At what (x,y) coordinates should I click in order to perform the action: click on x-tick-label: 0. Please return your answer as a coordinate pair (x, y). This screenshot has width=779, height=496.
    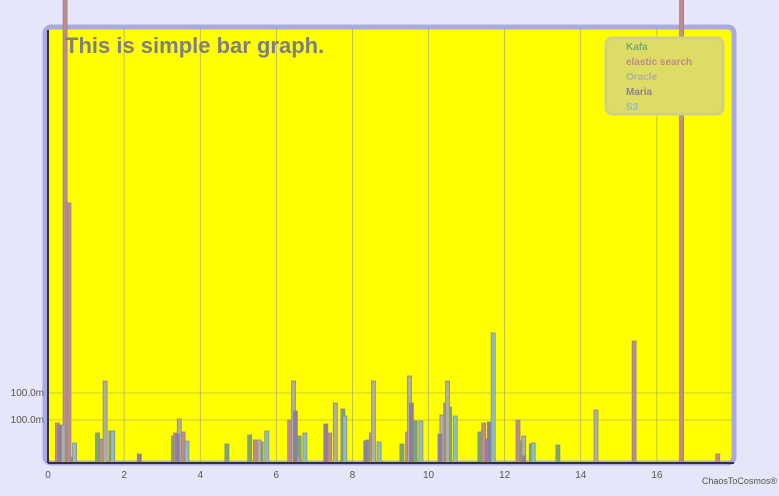
    Looking at the image, I should click on (48, 475).